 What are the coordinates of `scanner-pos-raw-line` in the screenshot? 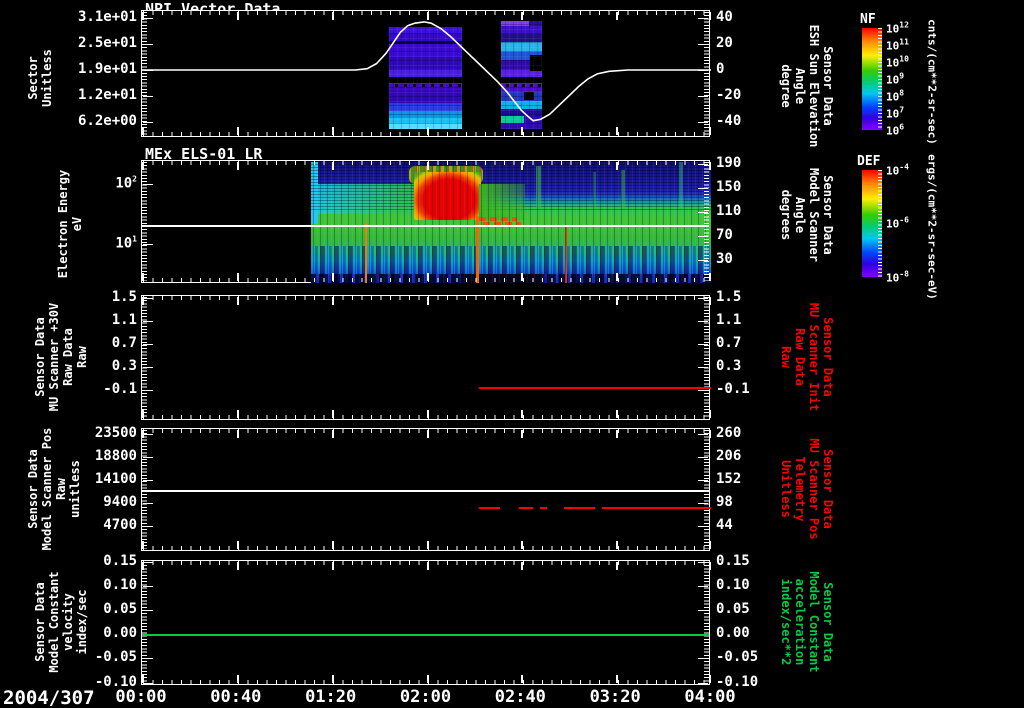 It's located at (425, 491).